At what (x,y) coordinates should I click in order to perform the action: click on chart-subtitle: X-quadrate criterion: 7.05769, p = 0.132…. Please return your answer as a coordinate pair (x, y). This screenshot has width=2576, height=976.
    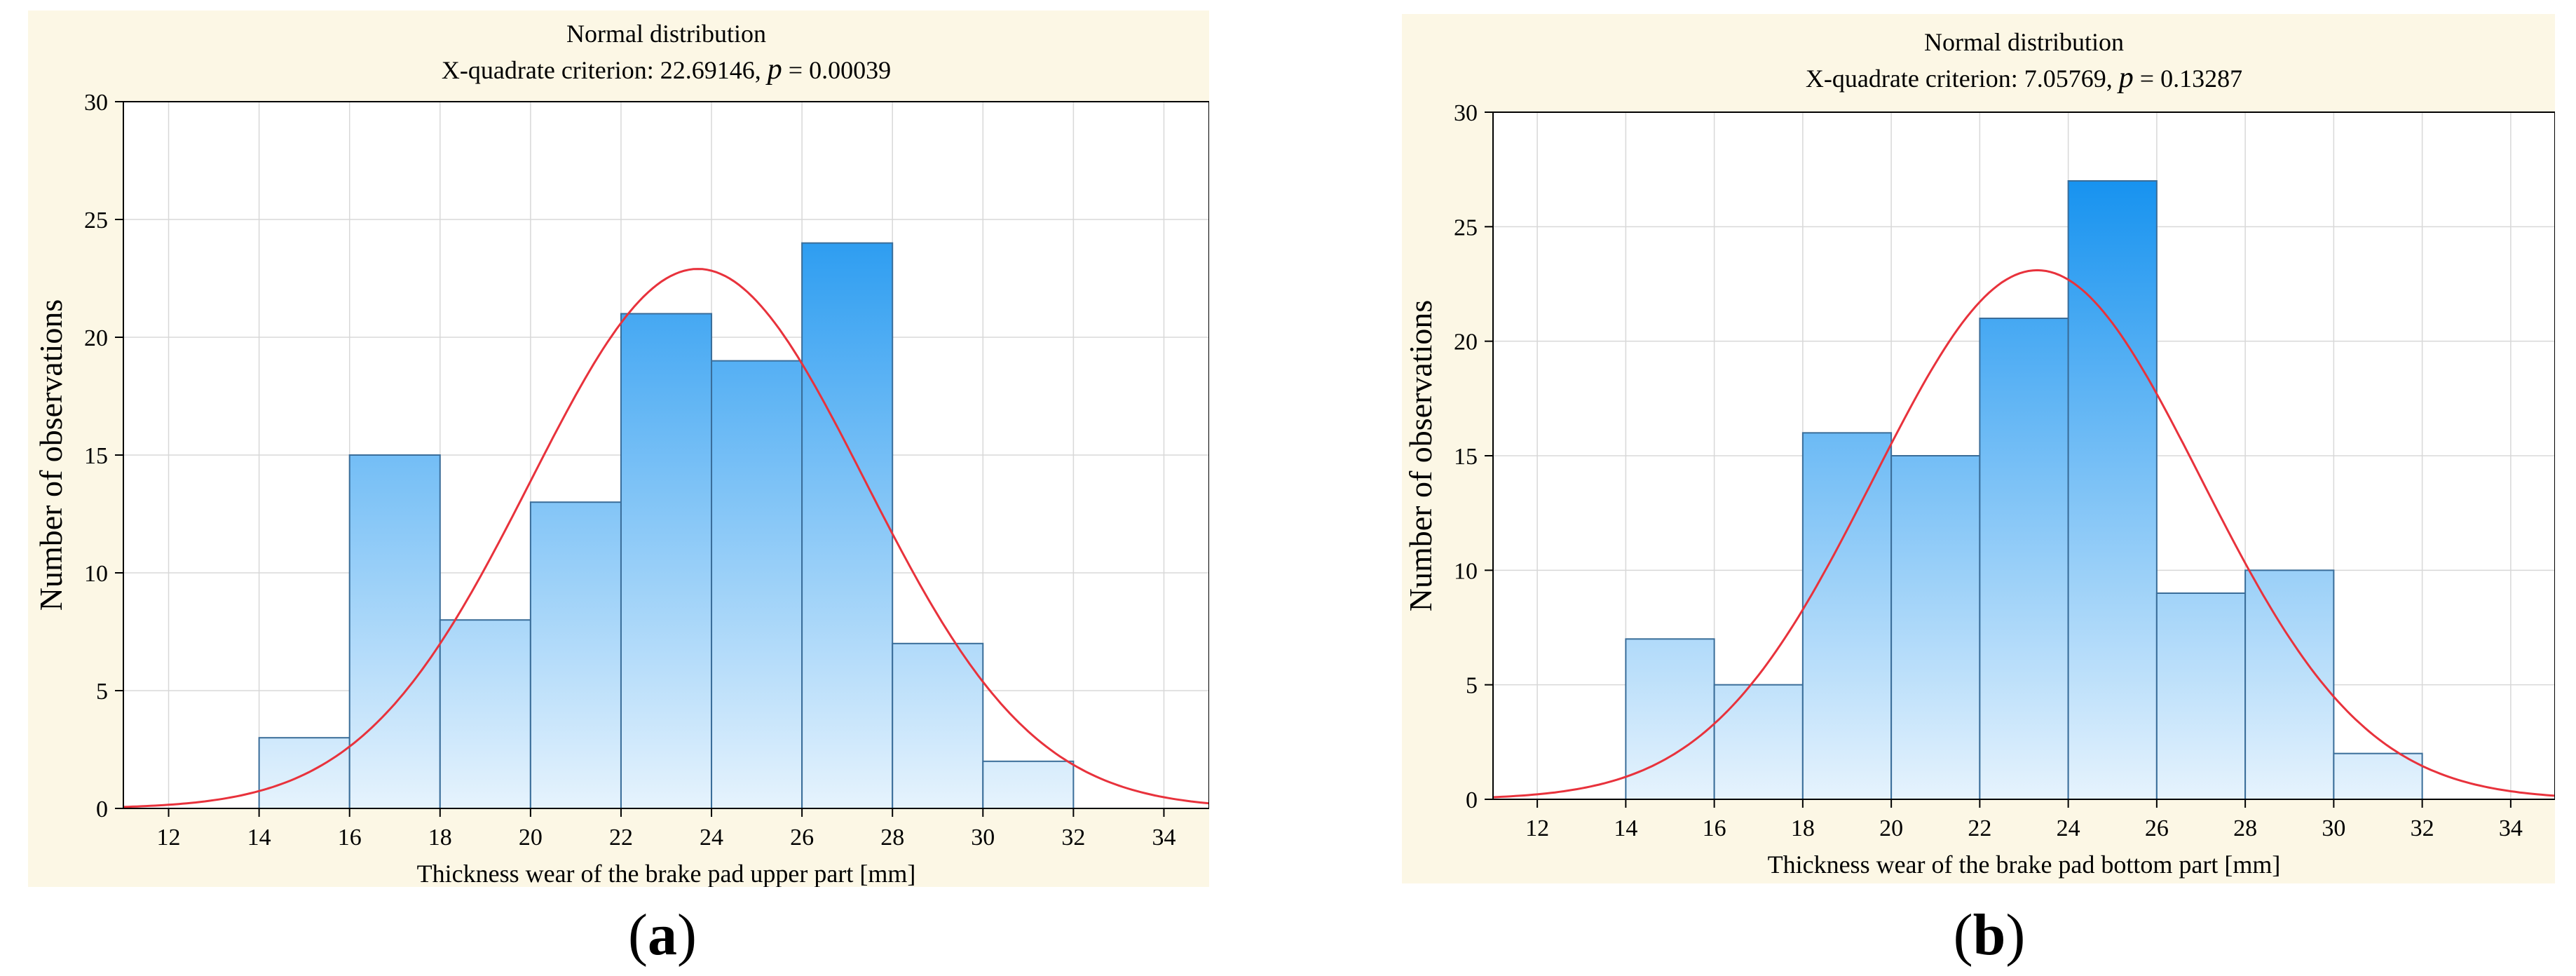
    Looking at the image, I should click on (2024, 78).